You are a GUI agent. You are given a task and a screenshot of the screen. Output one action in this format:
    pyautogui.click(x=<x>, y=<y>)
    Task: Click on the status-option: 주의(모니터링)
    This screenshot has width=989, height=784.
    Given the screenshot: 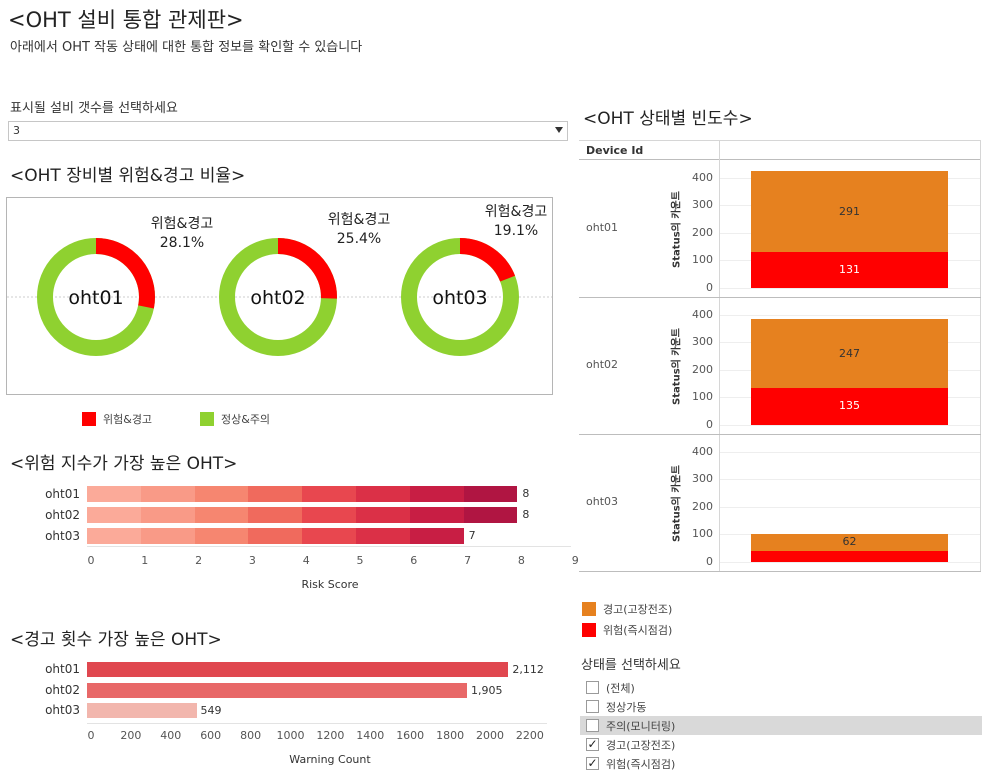 What is the action you would take?
    pyautogui.click(x=781, y=725)
    